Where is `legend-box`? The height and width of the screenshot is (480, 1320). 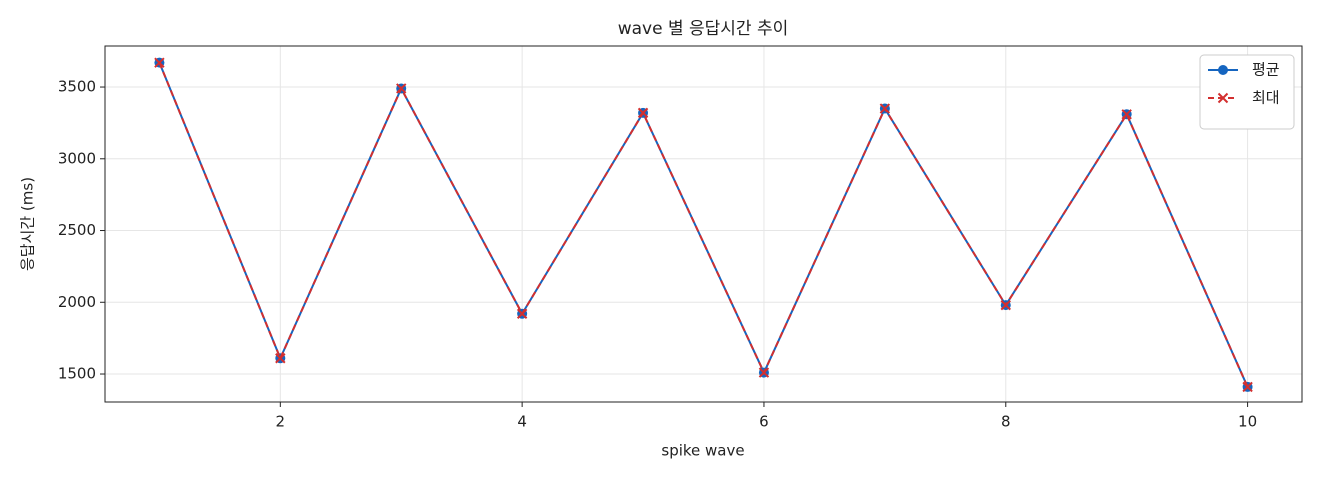
legend-box is located at coordinates (1247, 92).